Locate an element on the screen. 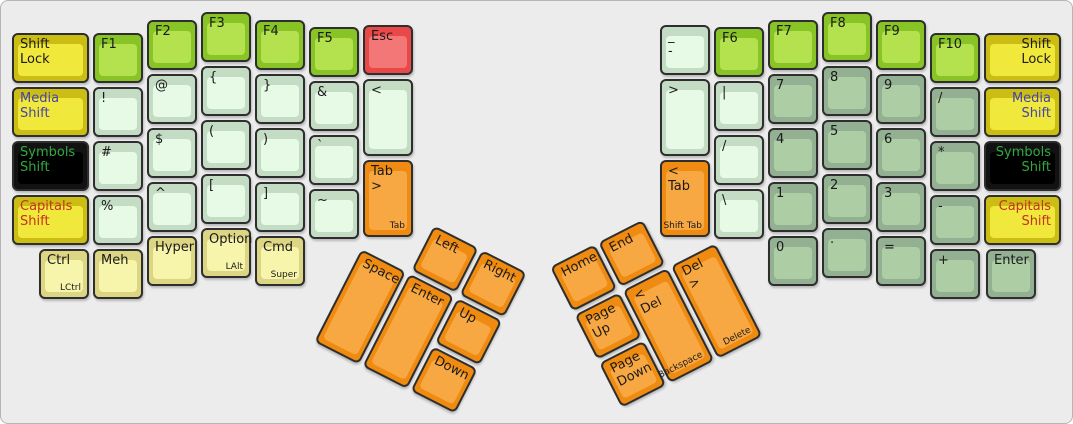 This screenshot has width=1073, height=424. key-underscore-dash: _ - is located at coordinates (685, 50).